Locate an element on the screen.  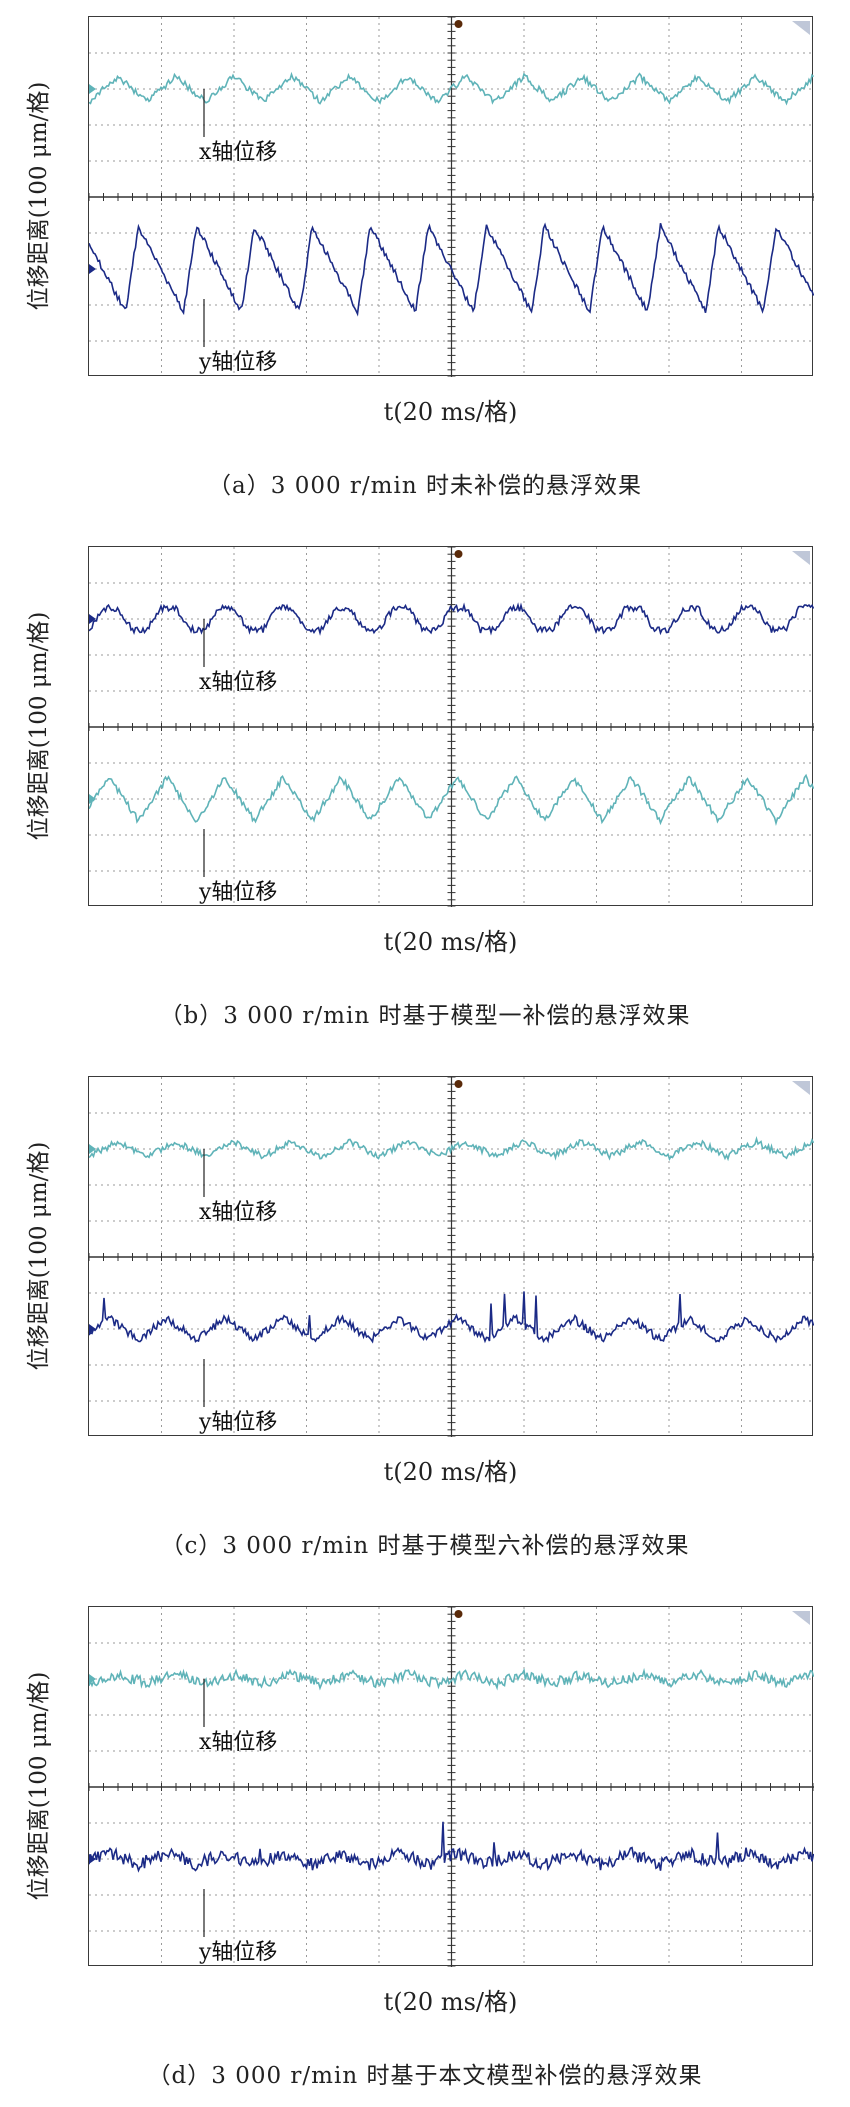
panel-caption: （d）3 000 r/min 时基于本文模型补偿的悬浮效果 is located at coordinates (425, 2076).